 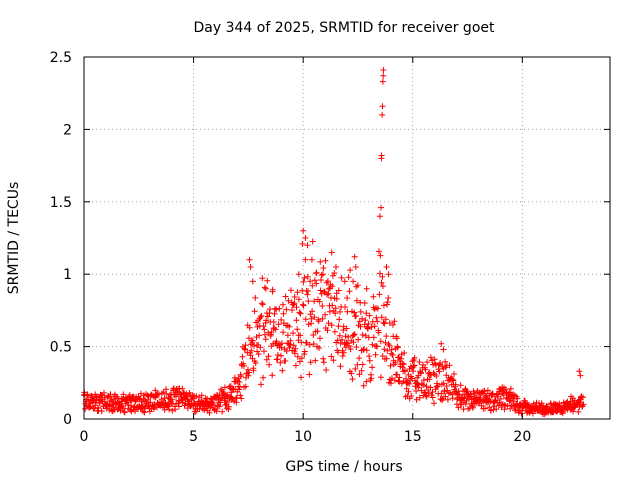 I want to click on x-tick-label: 5, so click(x=193, y=437).